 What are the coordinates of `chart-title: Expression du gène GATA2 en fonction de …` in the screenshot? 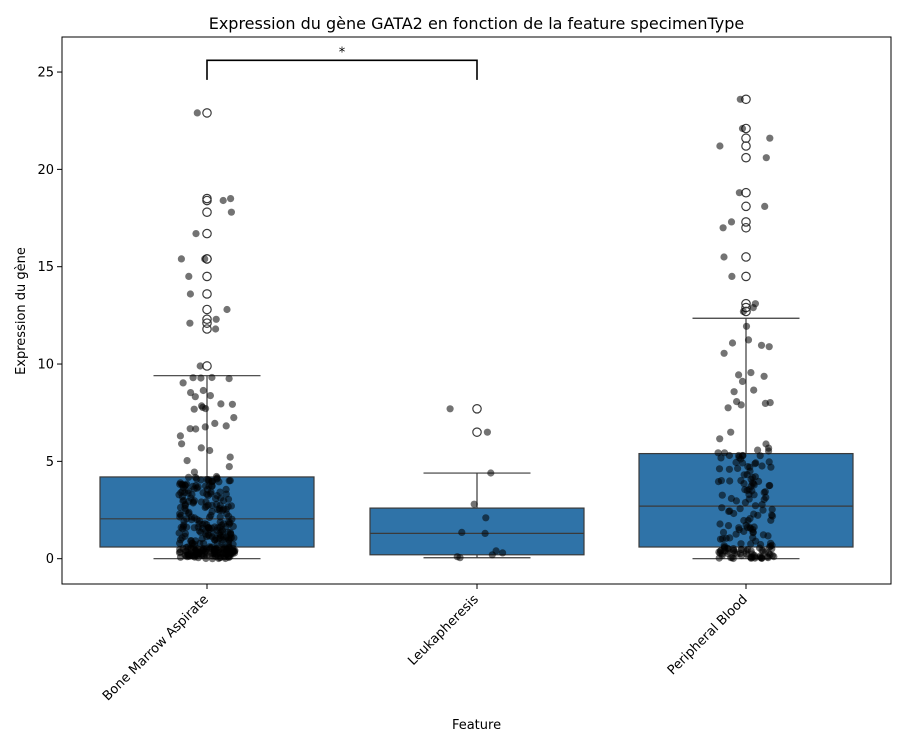 It's located at (477, 23).